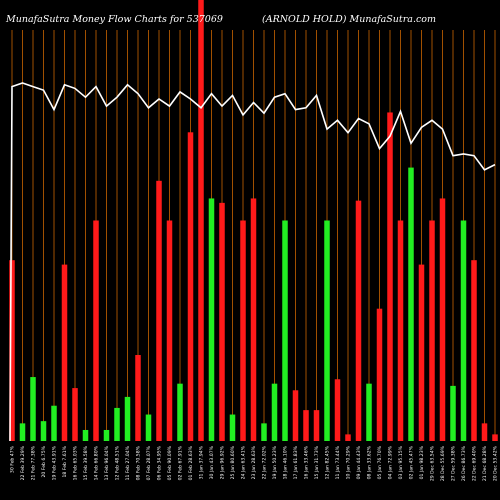  I want to click on x-tick-label: 18 Jan 46.10%, so click(286, 462).